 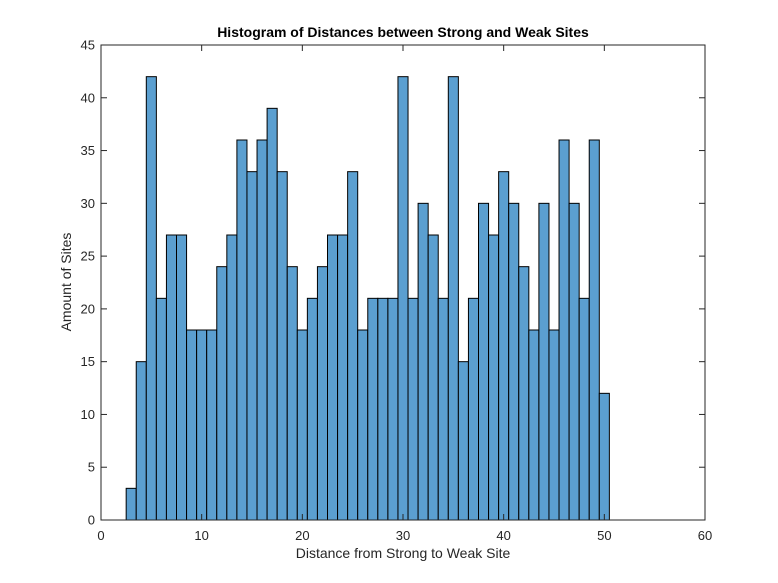 I want to click on y-axis-label: Amount of Sites, so click(x=66, y=282).